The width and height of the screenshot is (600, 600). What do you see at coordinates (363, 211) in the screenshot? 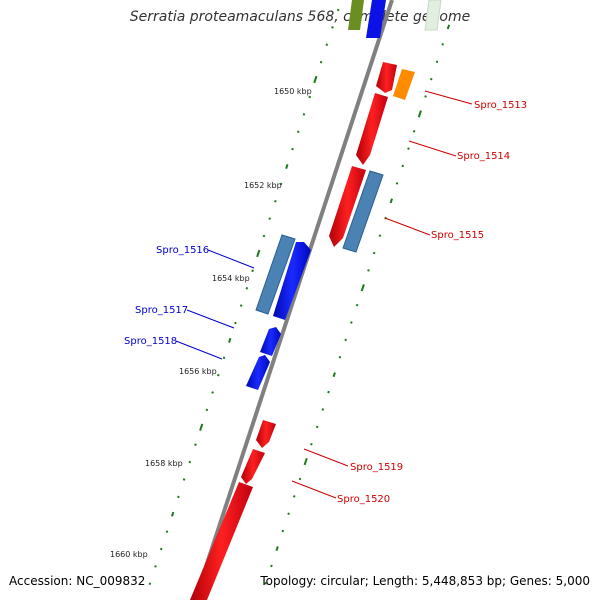
I see `gene-spro-1515-rna` at bounding box center [363, 211].